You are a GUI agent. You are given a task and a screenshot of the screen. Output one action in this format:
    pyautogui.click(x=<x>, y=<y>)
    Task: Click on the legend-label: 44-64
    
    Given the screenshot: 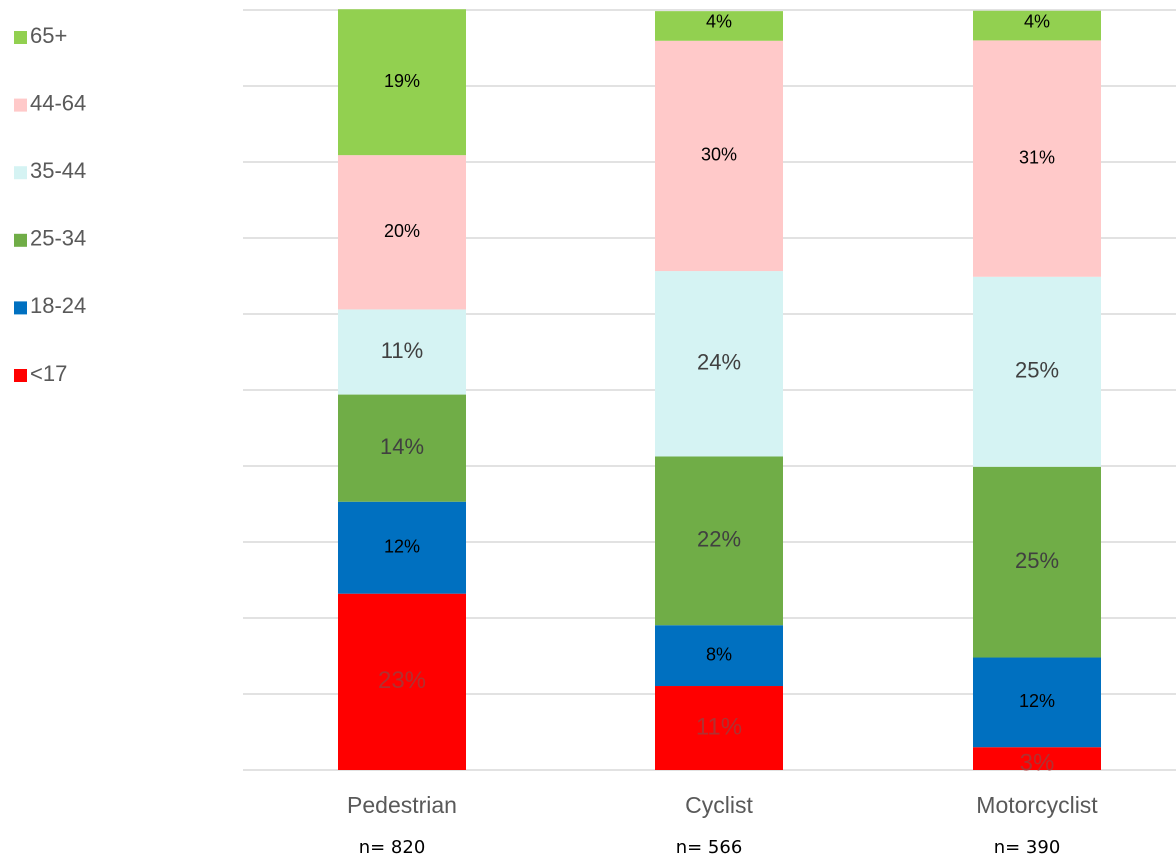 What is the action you would take?
    pyautogui.click(x=58, y=102)
    